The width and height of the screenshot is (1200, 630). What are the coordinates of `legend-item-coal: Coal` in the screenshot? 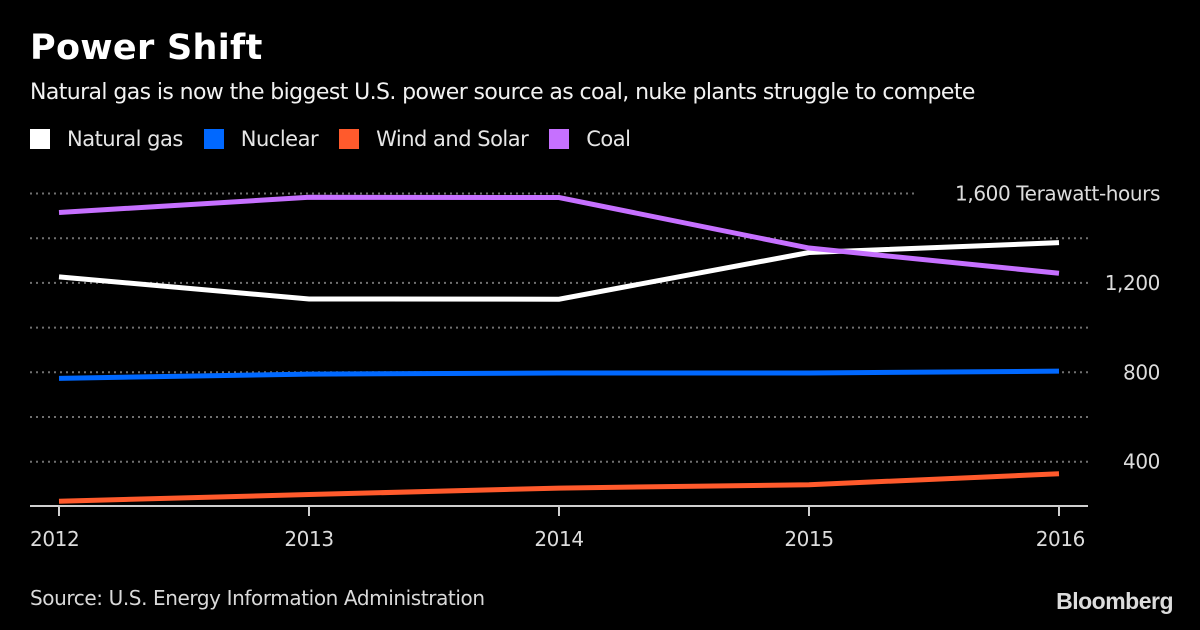 It's located at (590, 139).